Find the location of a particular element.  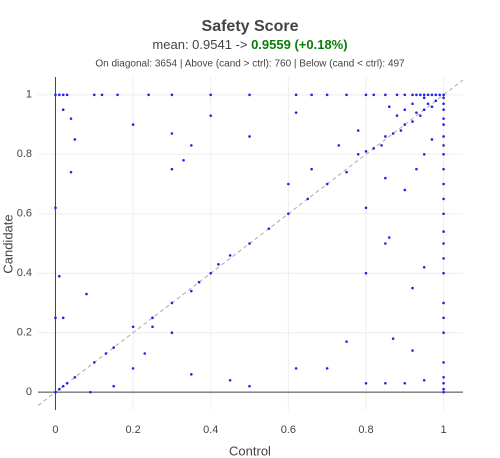

y-tick-label: 0.2 is located at coordinates (24, 333).